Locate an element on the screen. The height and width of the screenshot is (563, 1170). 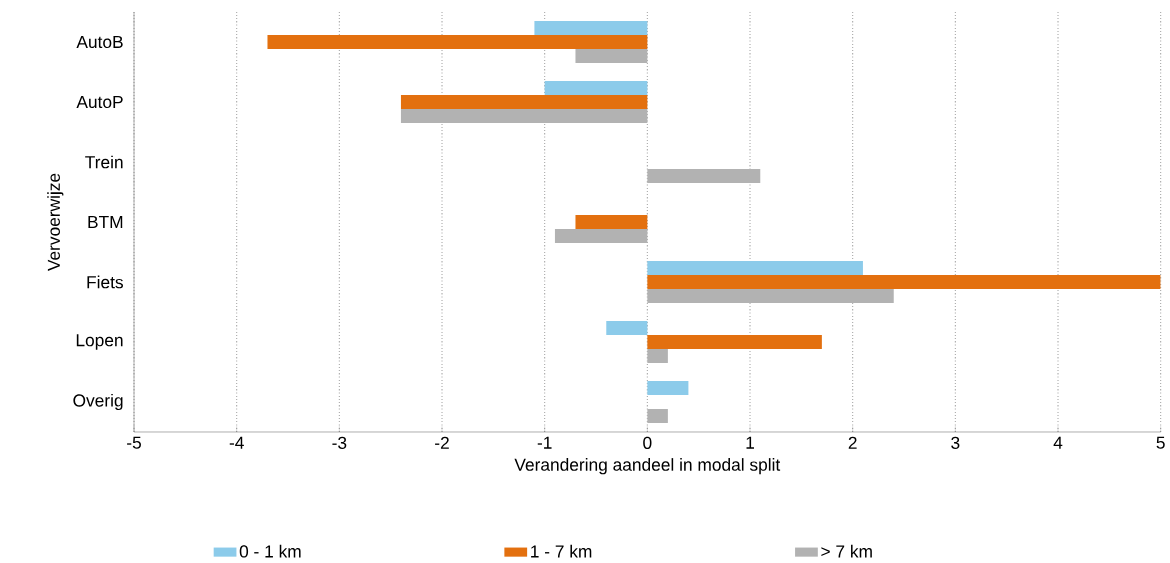
x-tick-label: 1 is located at coordinates (750, 442).